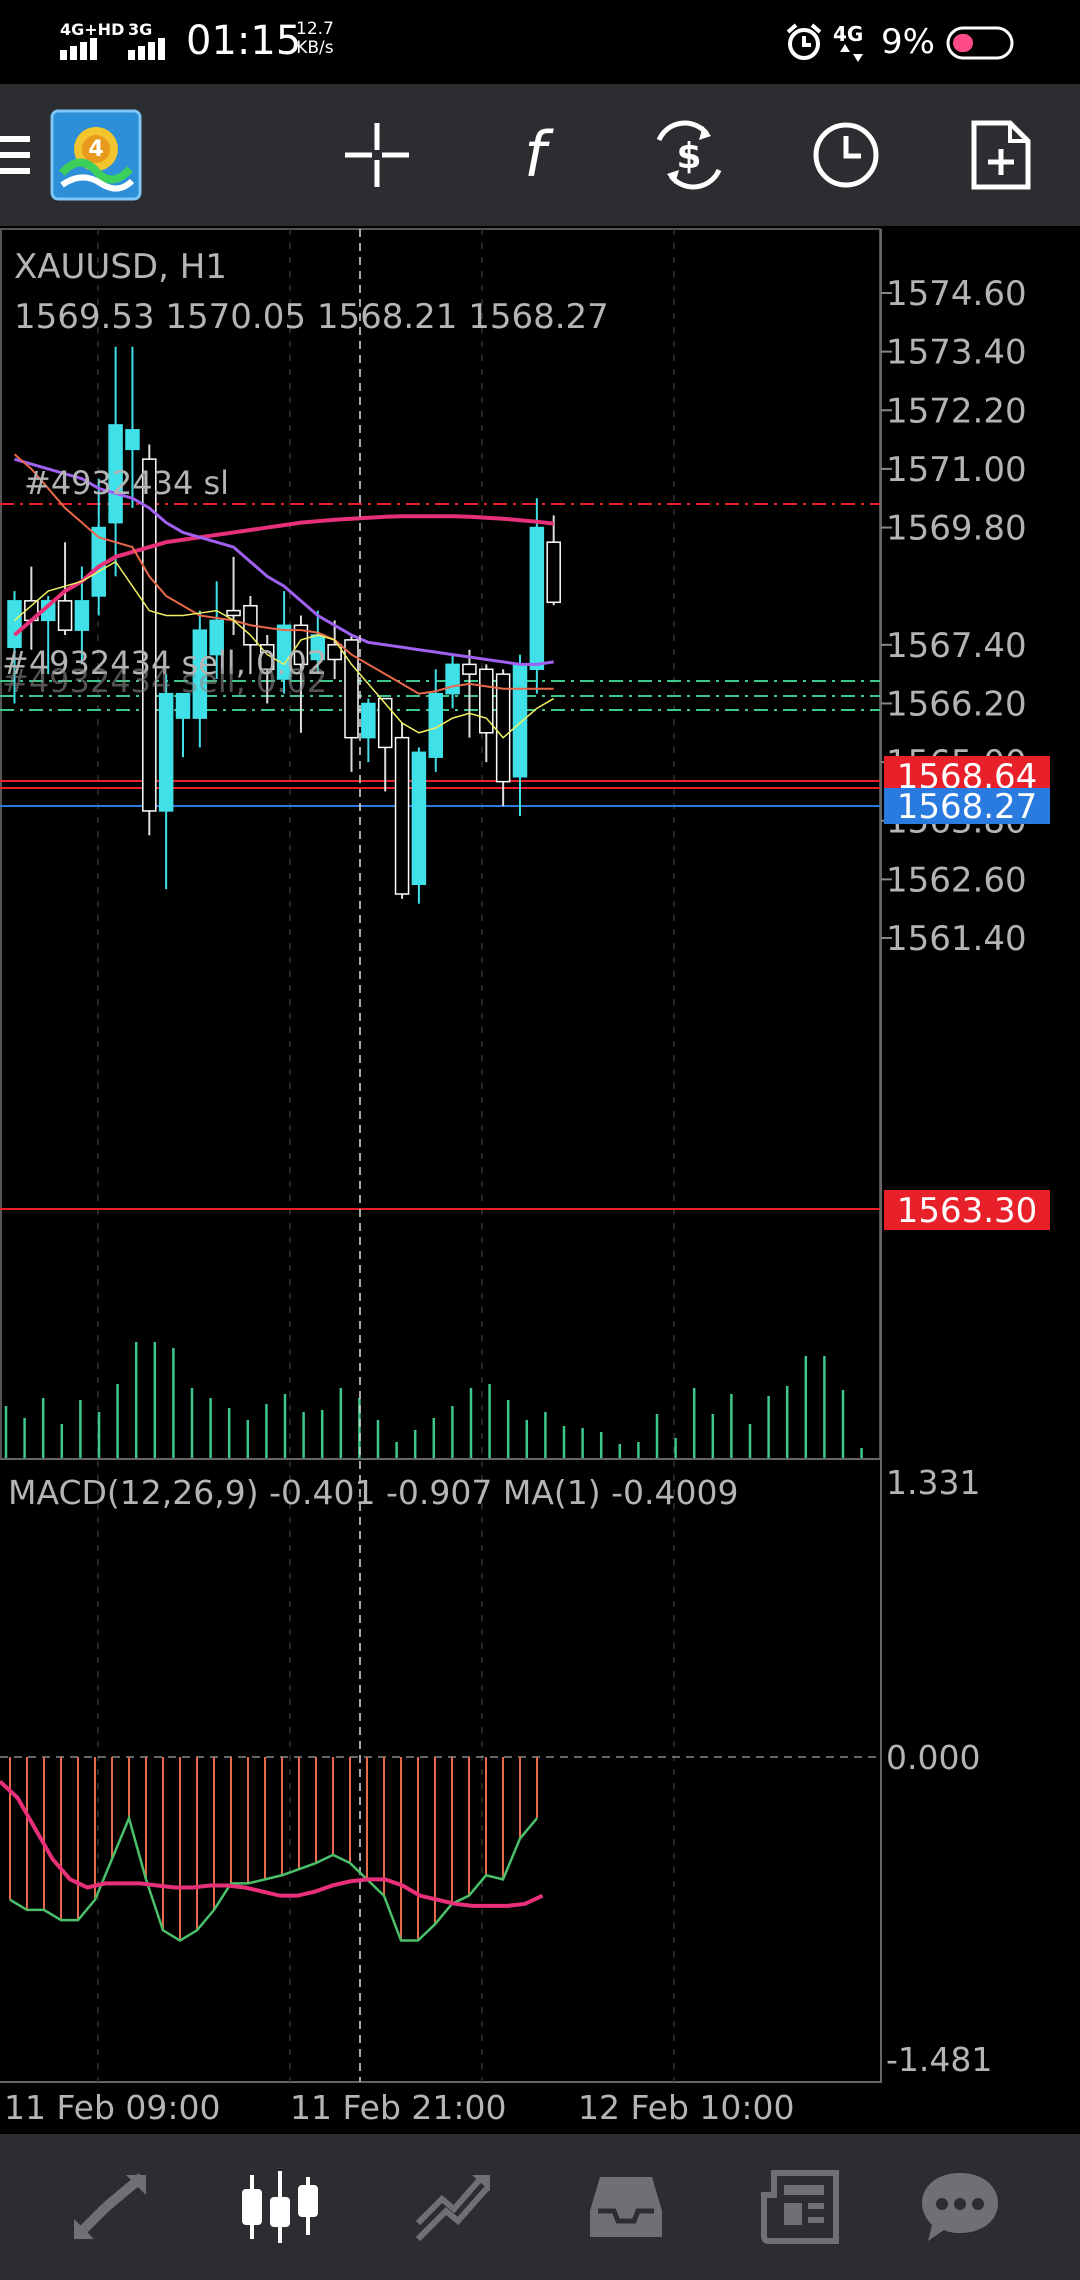  I want to click on trade-icon: $, so click(689, 155).